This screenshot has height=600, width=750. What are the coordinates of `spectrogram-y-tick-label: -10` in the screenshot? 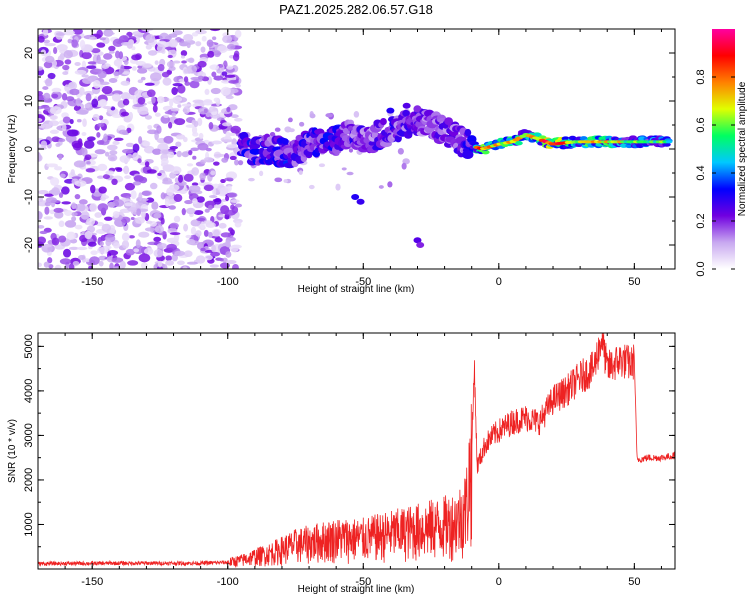 It's located at (29, 197).